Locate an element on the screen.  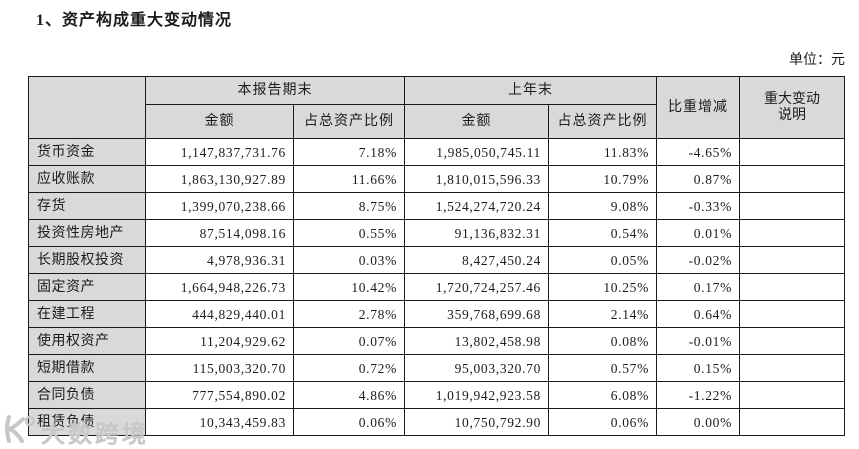
cell-current-amount: 11,204,929.62 is located at coordinates (219, 341).